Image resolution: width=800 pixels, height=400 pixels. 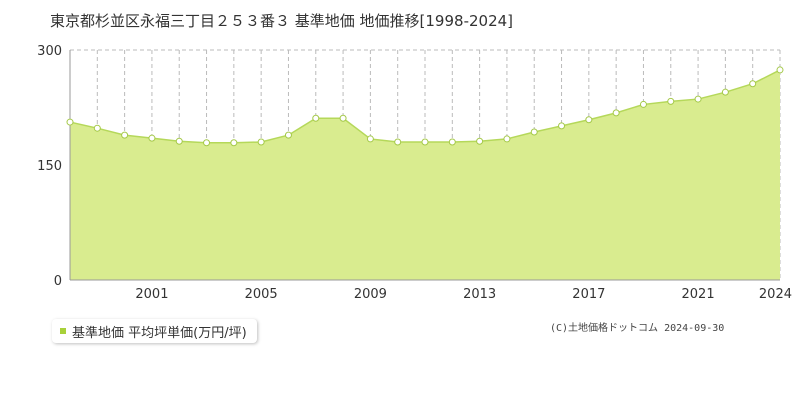 I want to click on legend: 基準地価 平均坪単価(万円/坪), so click(x=154, y=331).